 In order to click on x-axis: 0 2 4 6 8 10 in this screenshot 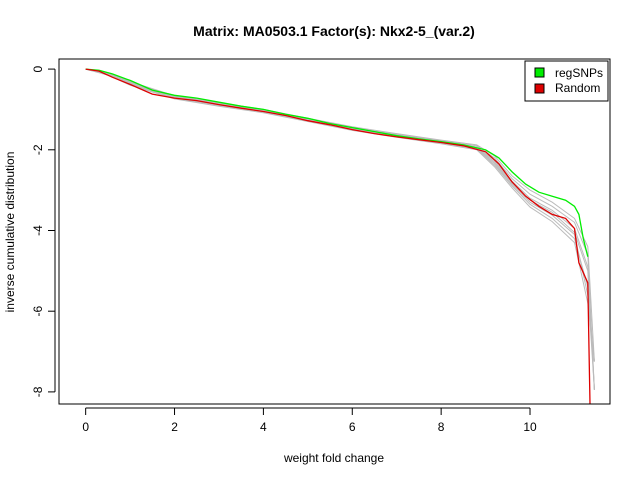, I will do `click(309, 420)`.